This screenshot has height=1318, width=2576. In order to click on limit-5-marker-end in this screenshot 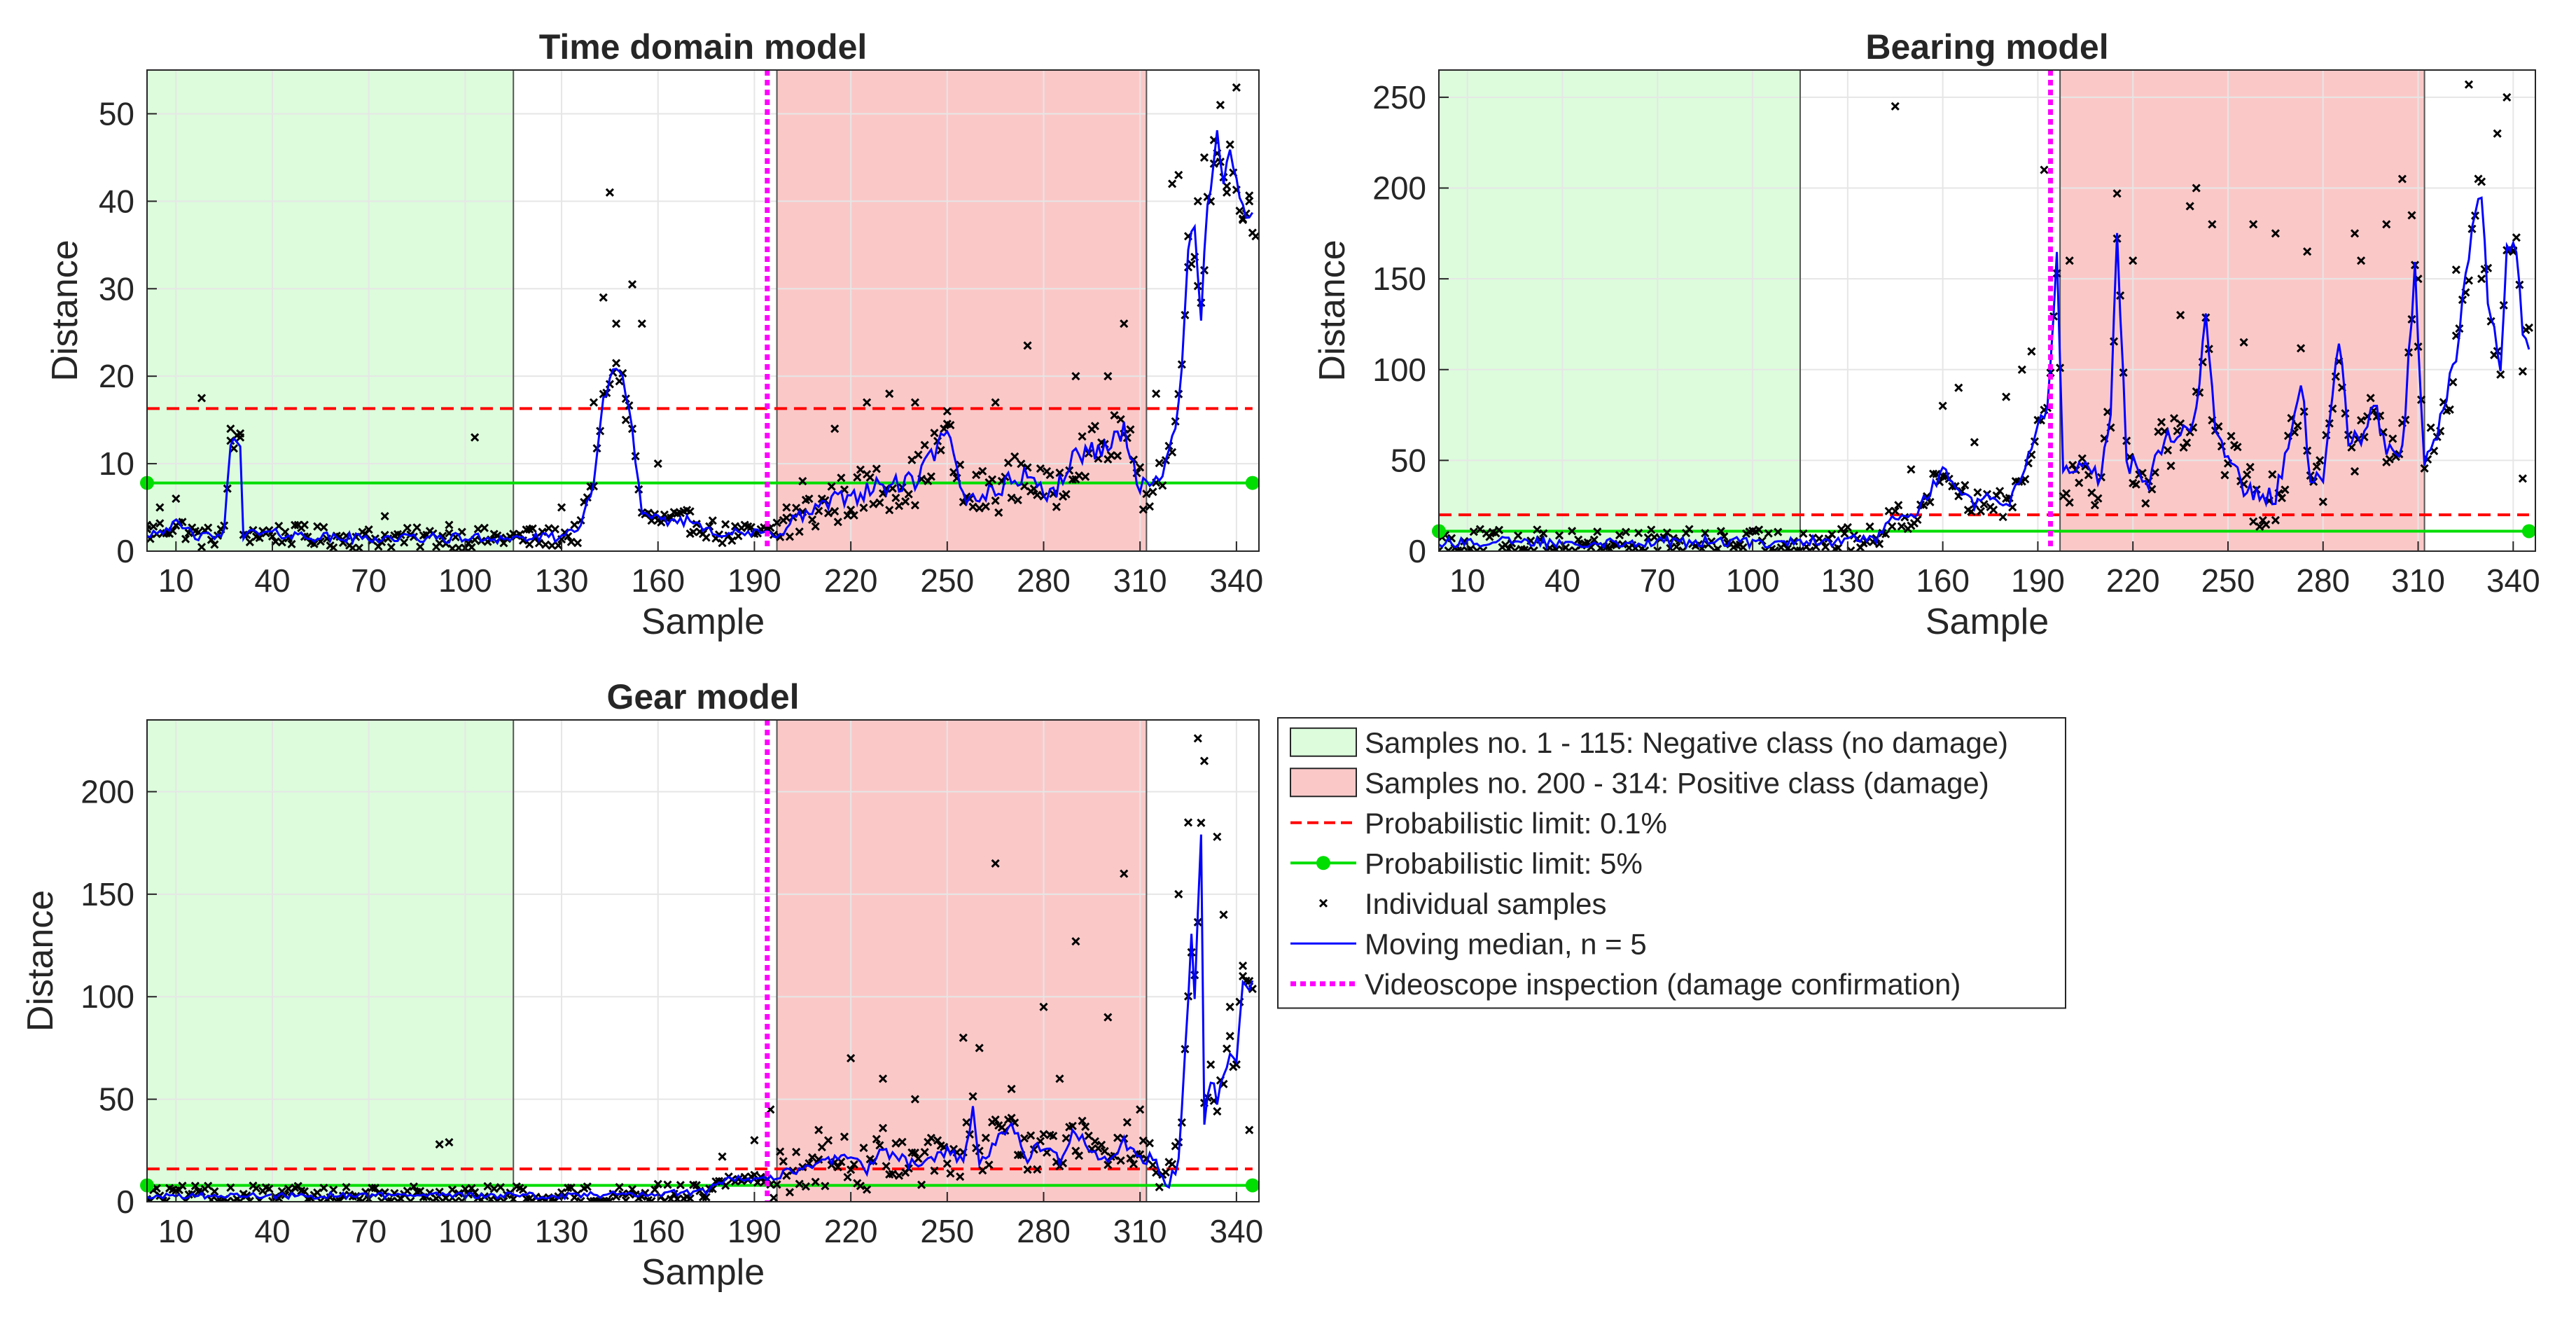, I will do `click(2528, 531)`.